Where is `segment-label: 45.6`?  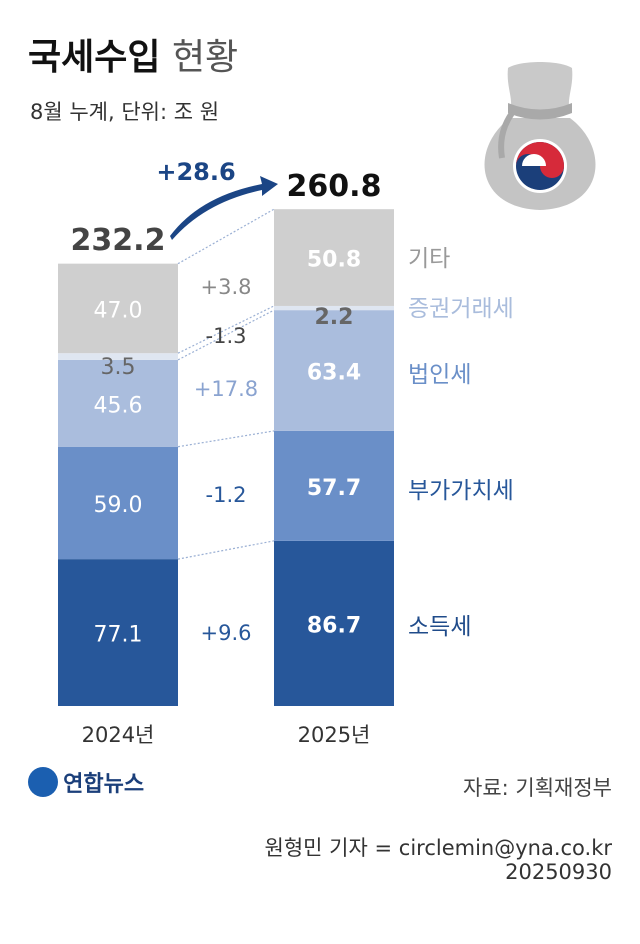 segment-label: 45.6 is located at coordinates (118, 405).